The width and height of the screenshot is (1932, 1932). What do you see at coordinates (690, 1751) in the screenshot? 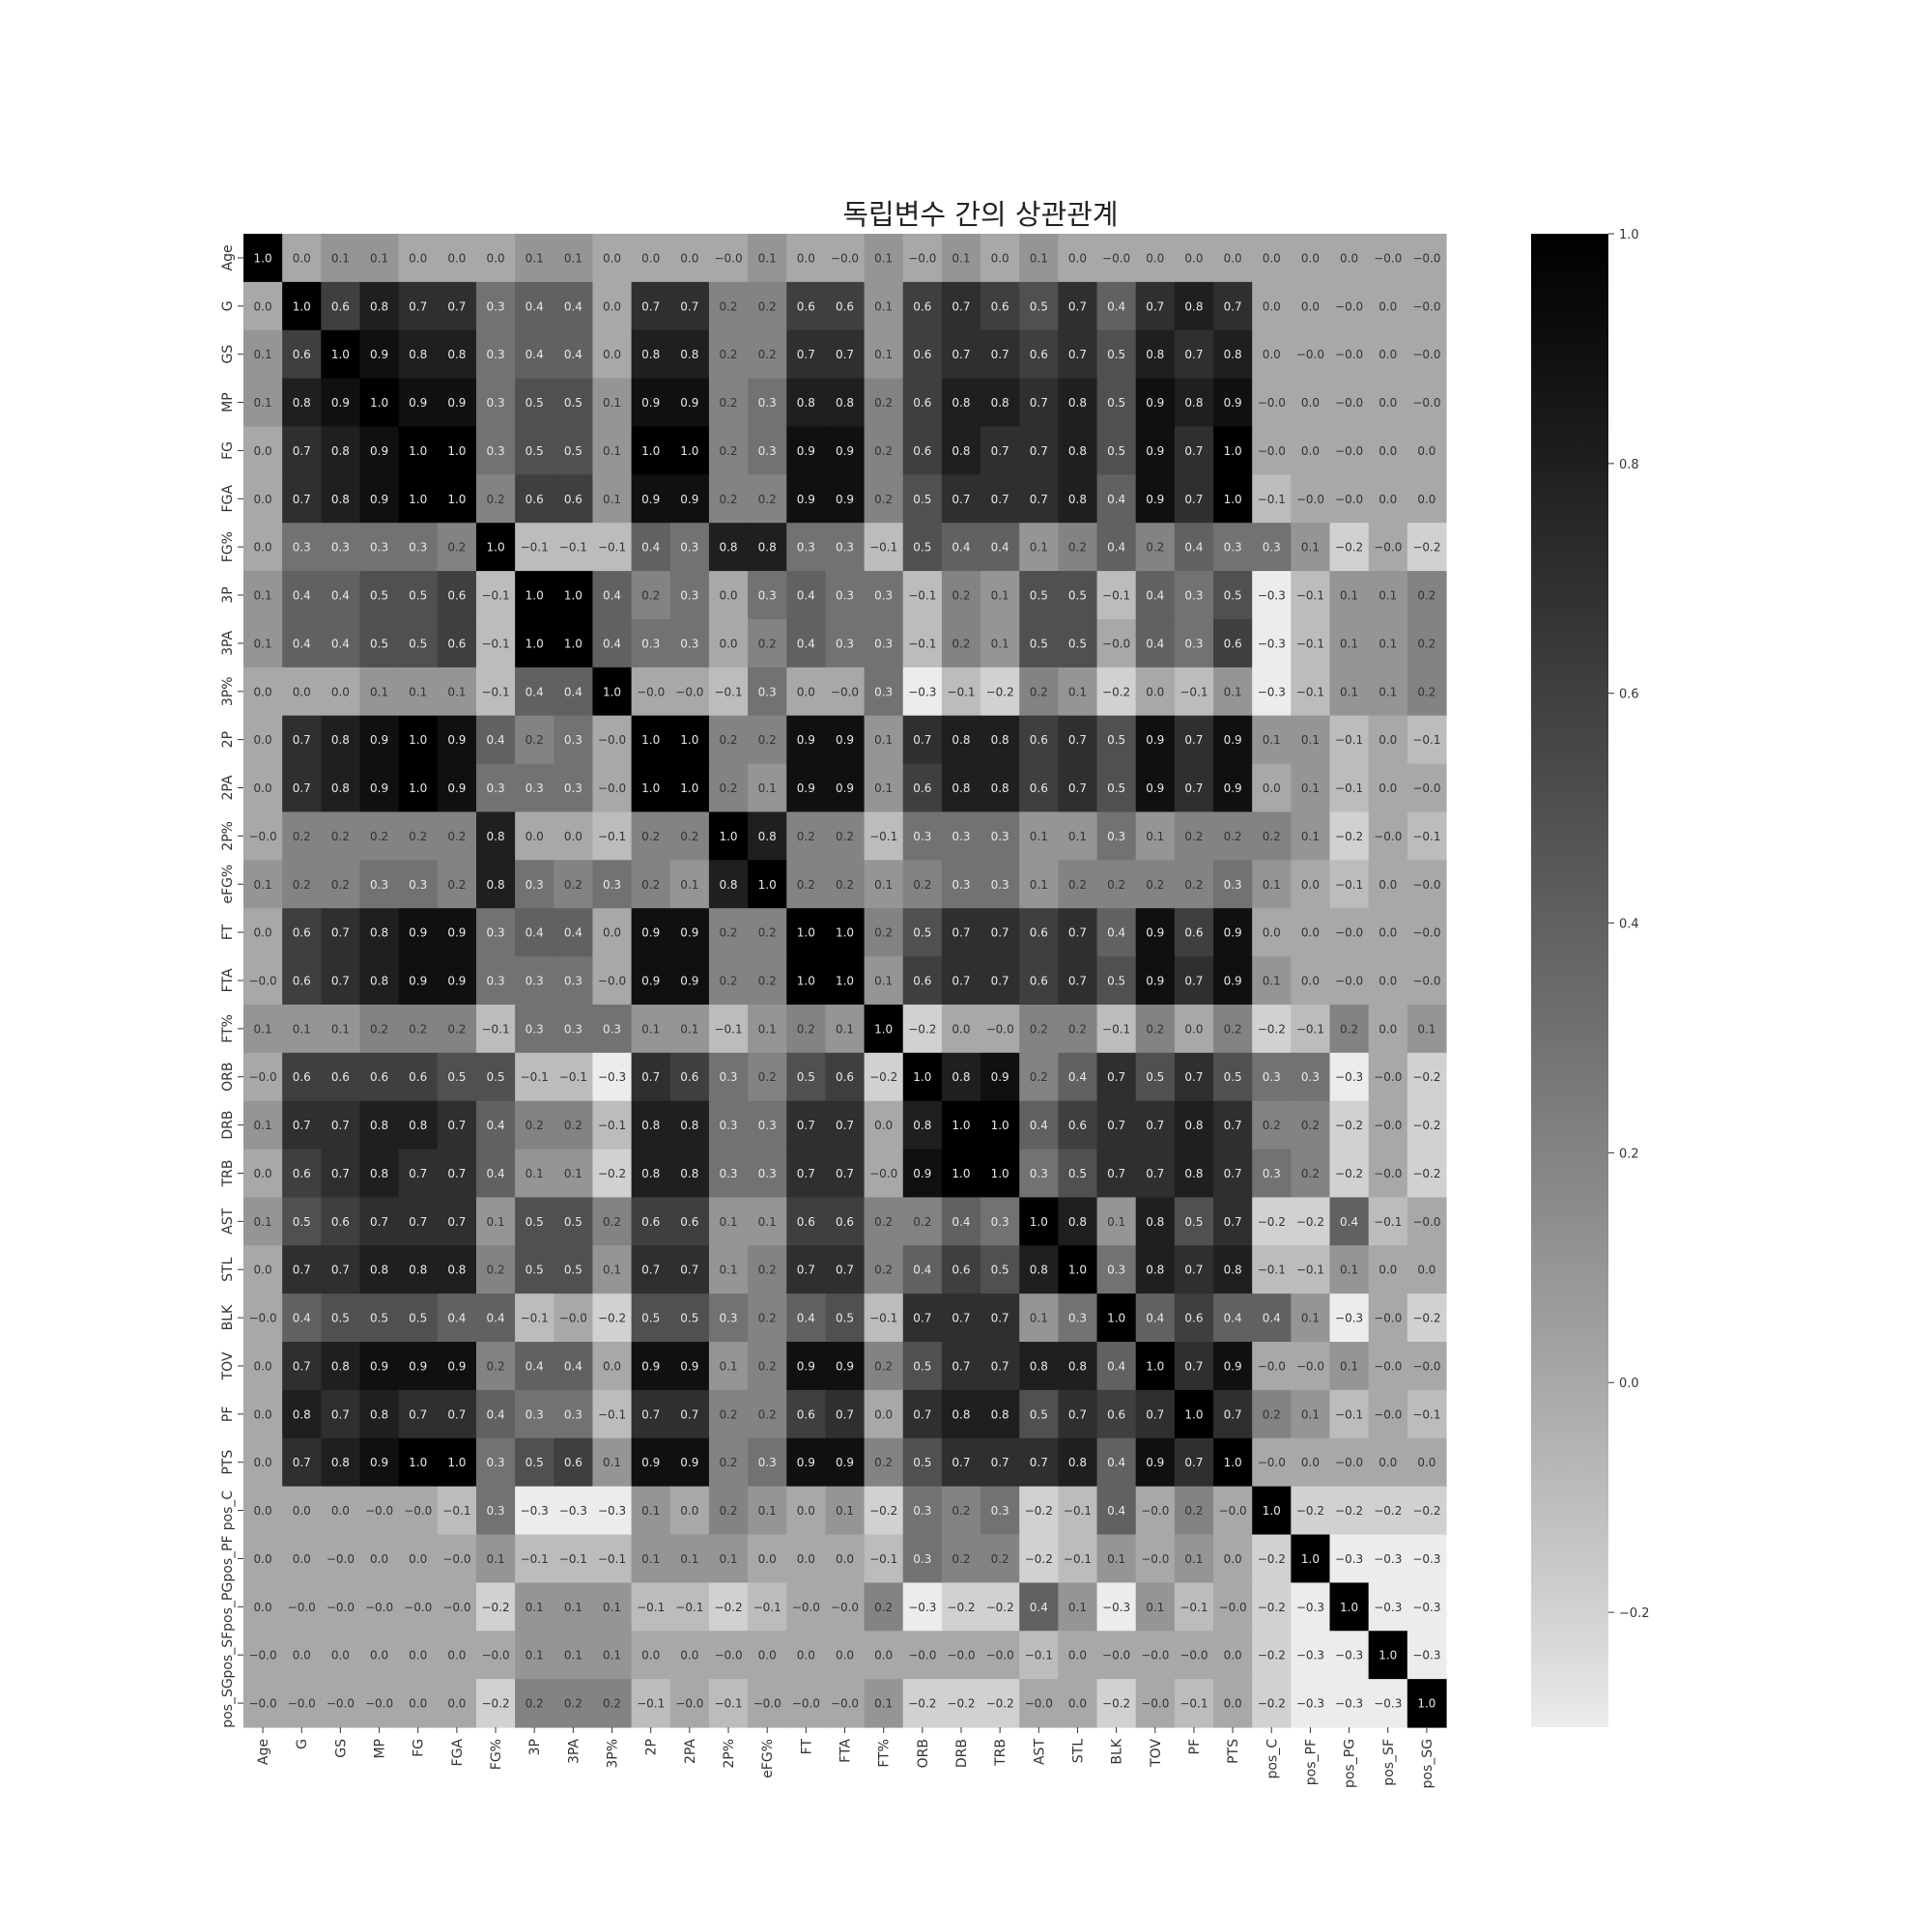
I see `x-tick-label: 2PA` at bounding box center [690, 1751].